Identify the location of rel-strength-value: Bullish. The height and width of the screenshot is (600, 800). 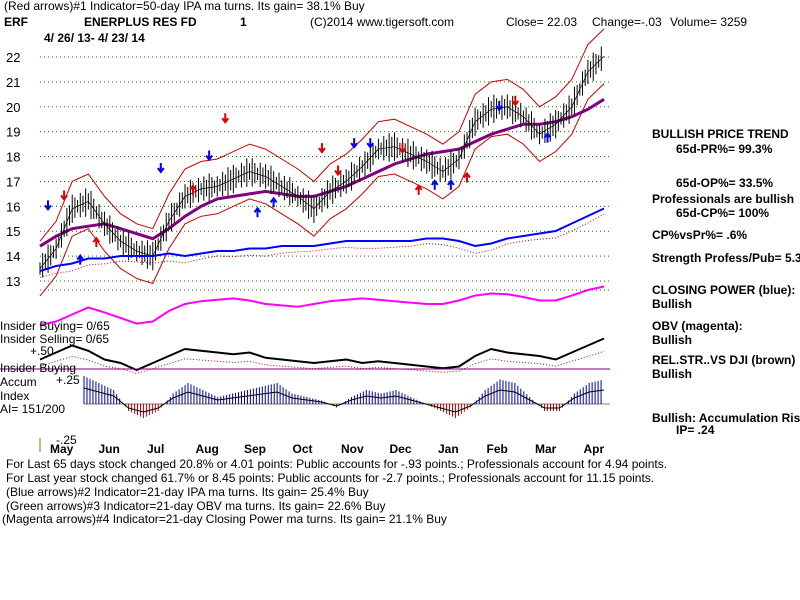
(672, 374).